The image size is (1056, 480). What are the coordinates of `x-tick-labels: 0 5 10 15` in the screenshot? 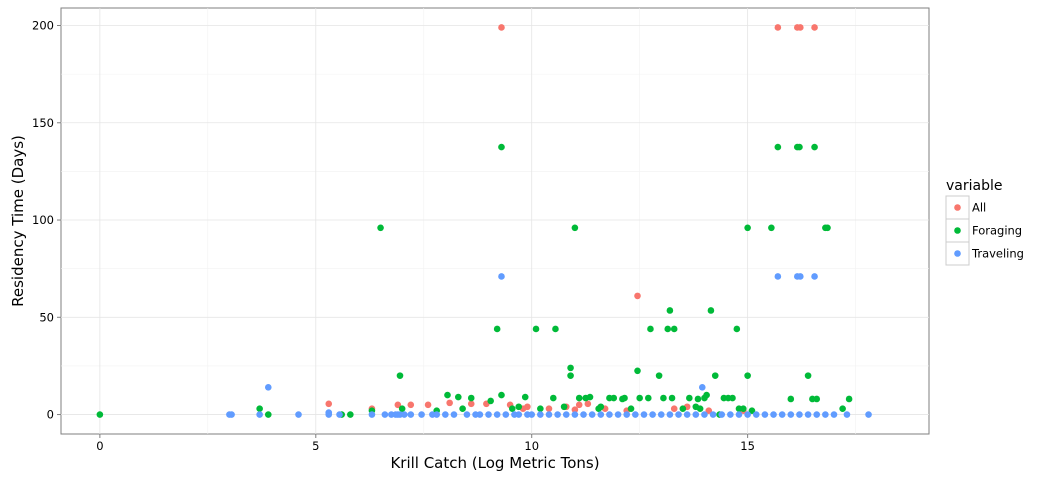 It's located at (425, 443).